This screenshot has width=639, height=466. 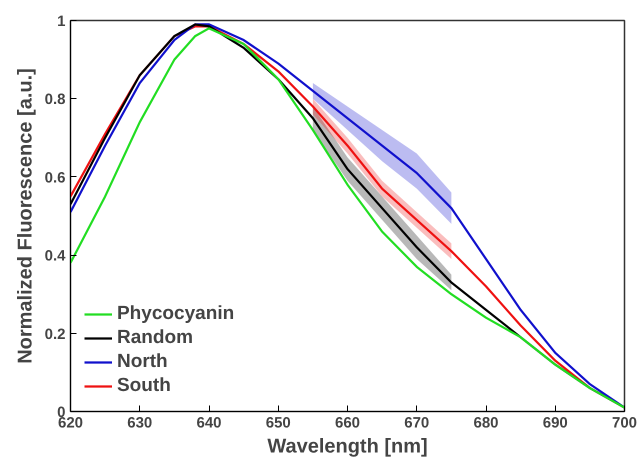 I want to click on x-tick-label: 640, so click(x=209, y=423).